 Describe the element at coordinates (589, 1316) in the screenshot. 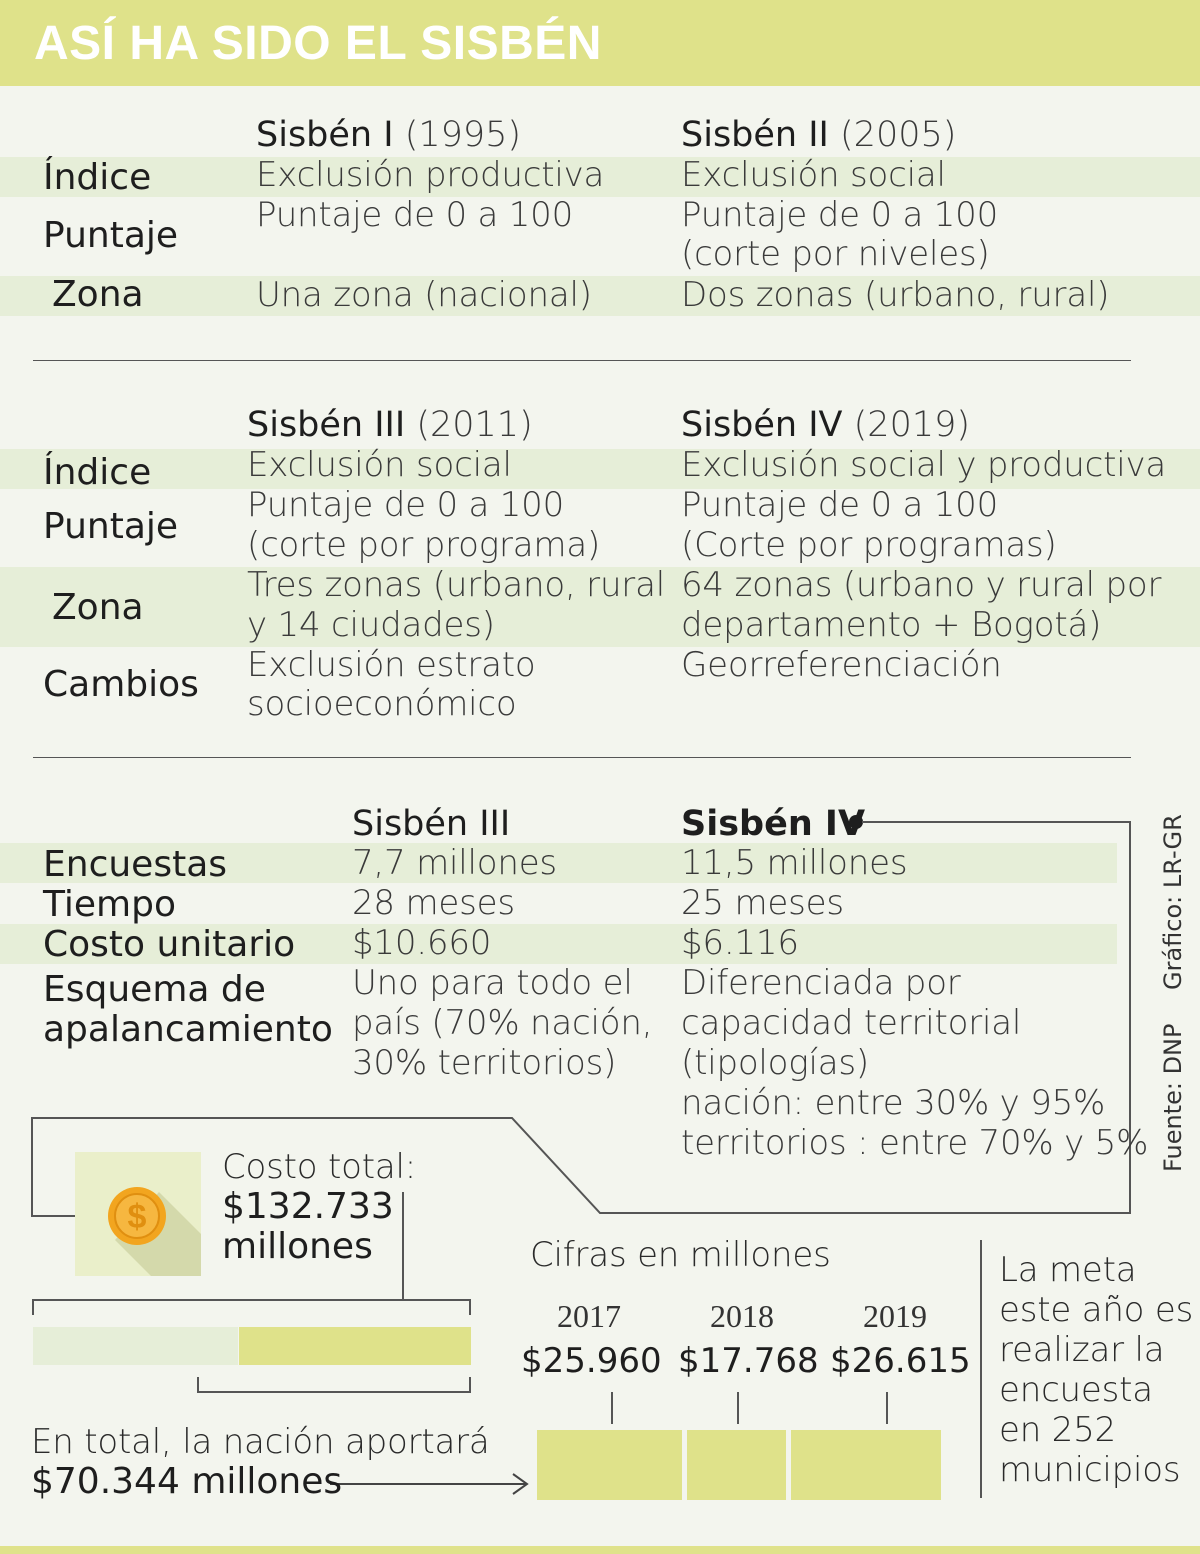

I see `year-label: 2017` at that location.